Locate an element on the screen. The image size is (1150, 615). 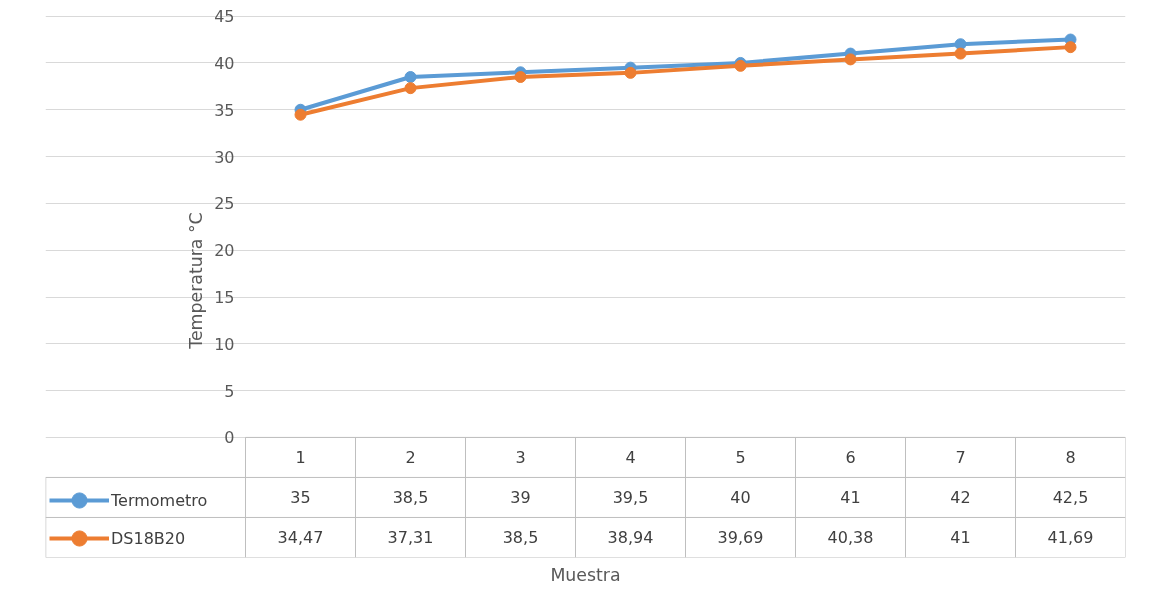
x-tick-label: 8 is located at coordinates (1070, 458).